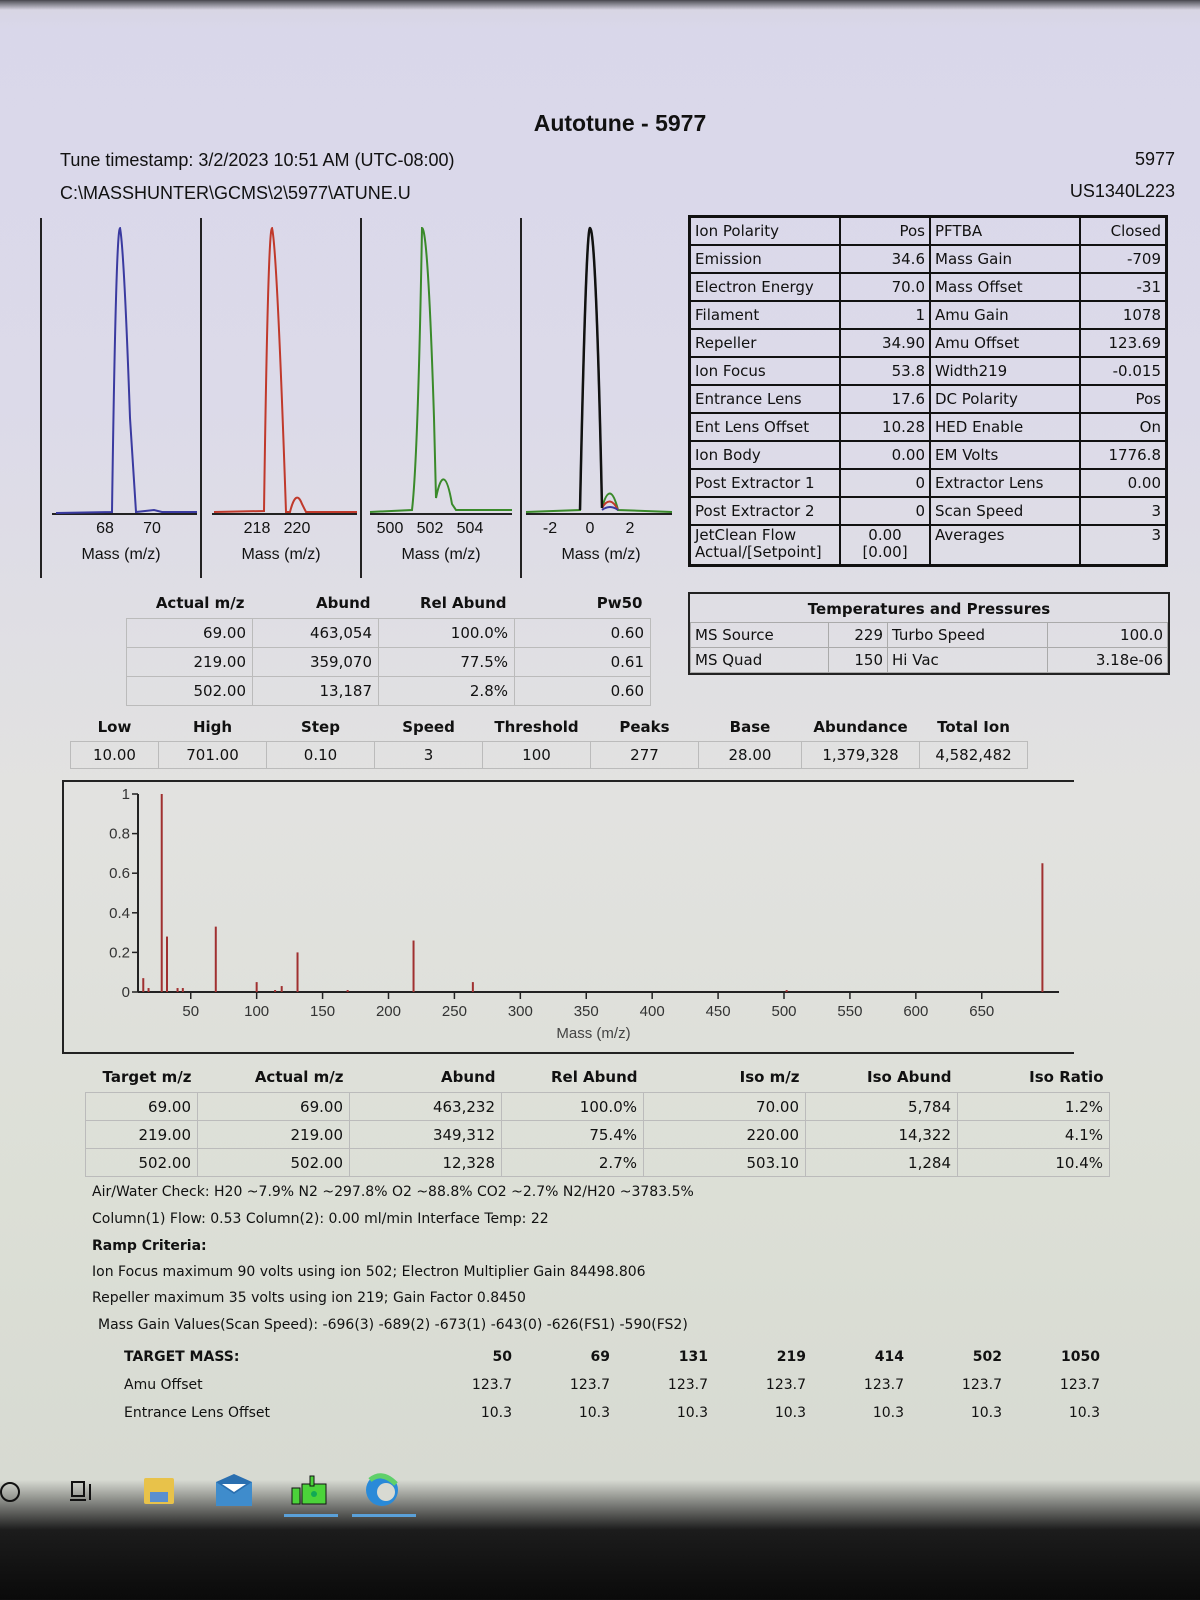 The image size is (1200, 1600). I want to click on param-value: 17.6, so click(885, 399).